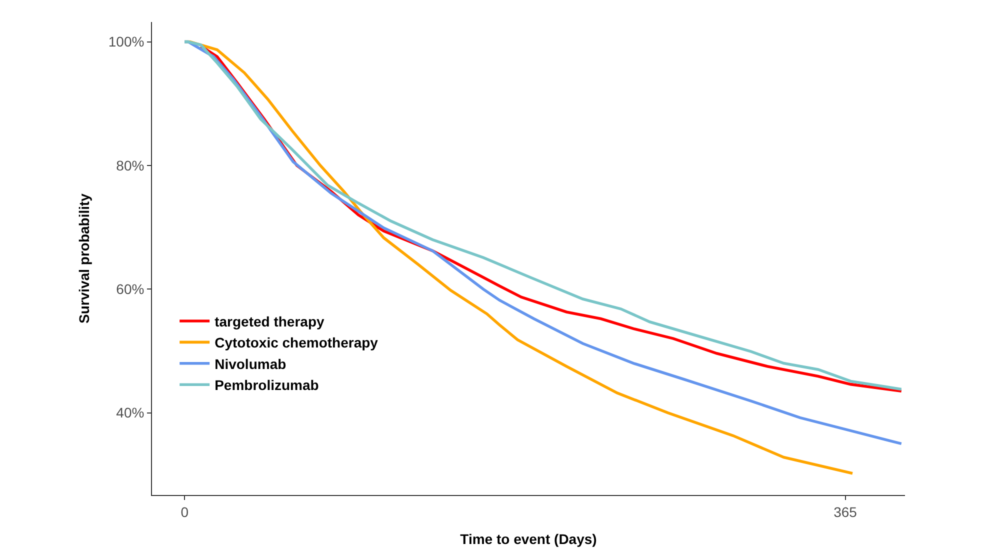  What do you see at coordinates (130, 289) in the screenshot?
I see `y-tick-label: 60%` at bounding box center [130, 289].